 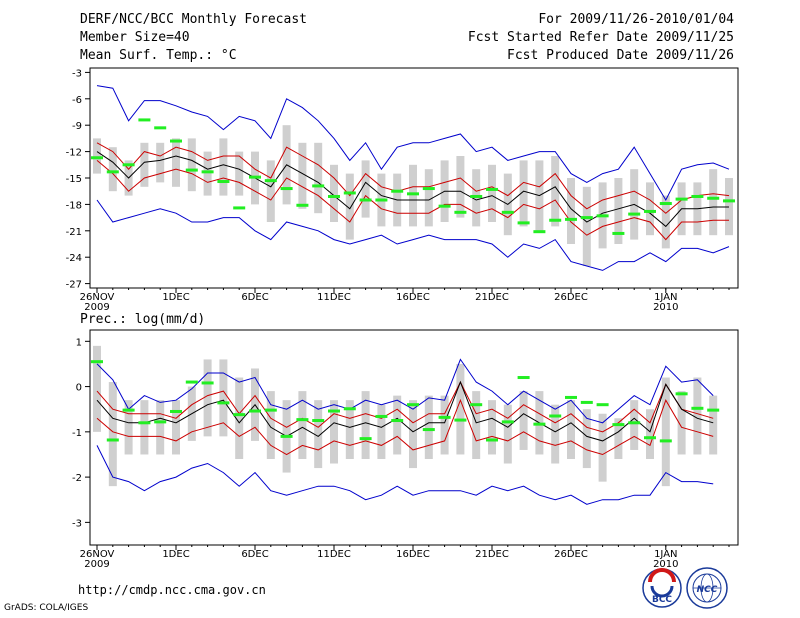 I want to click on precip-x-tick-label: 1DEC, so click(x=175, y=554).